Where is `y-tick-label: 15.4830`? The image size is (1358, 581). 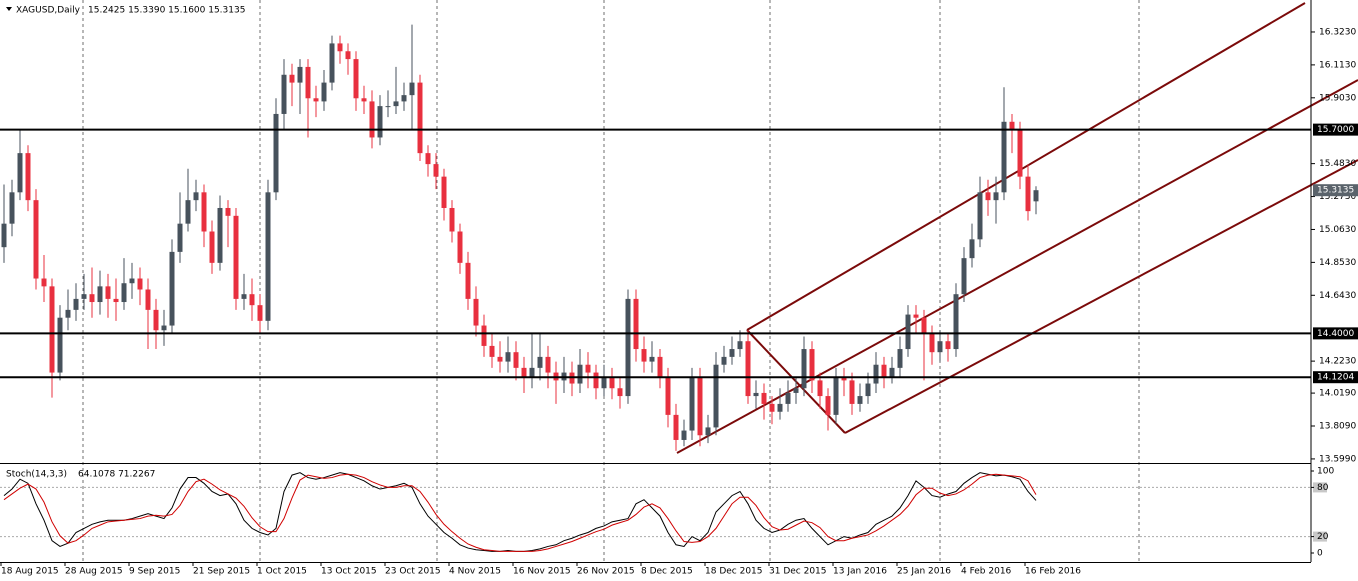 y-tick-label: 15.4830 is located at coordinates (1337, 164).